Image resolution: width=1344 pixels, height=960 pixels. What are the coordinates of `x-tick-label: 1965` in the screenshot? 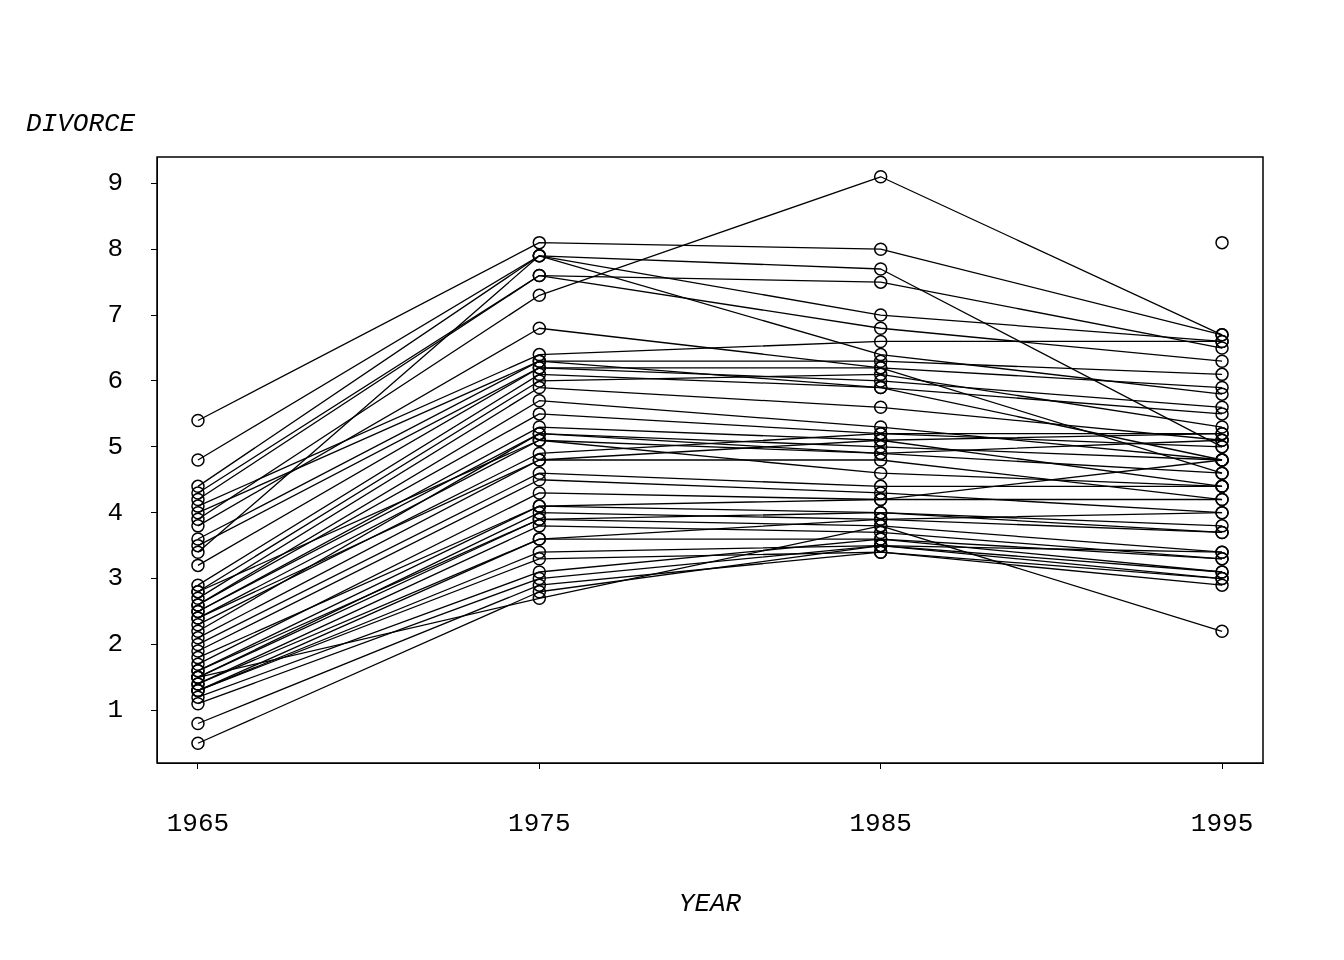 It's located at (198, 824).